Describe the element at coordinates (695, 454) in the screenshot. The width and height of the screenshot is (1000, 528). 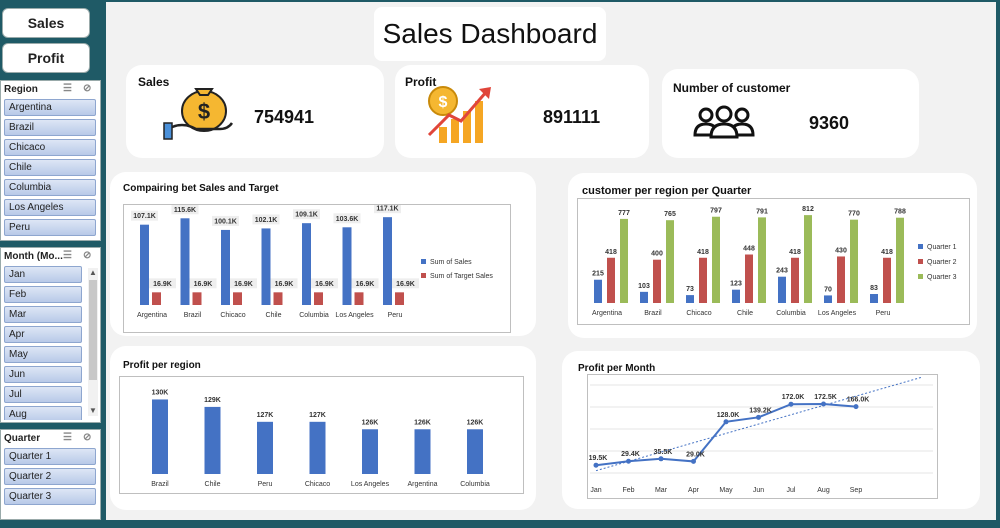
I see `data-label: 29.0K` at that location.